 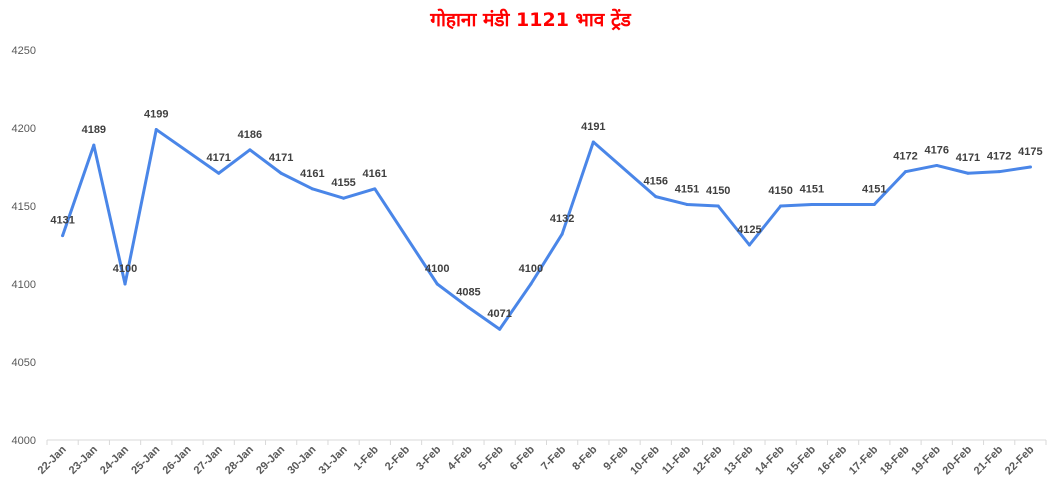 I want to click on x-tick-label: 26-Jan, so click(x=176, y=459).